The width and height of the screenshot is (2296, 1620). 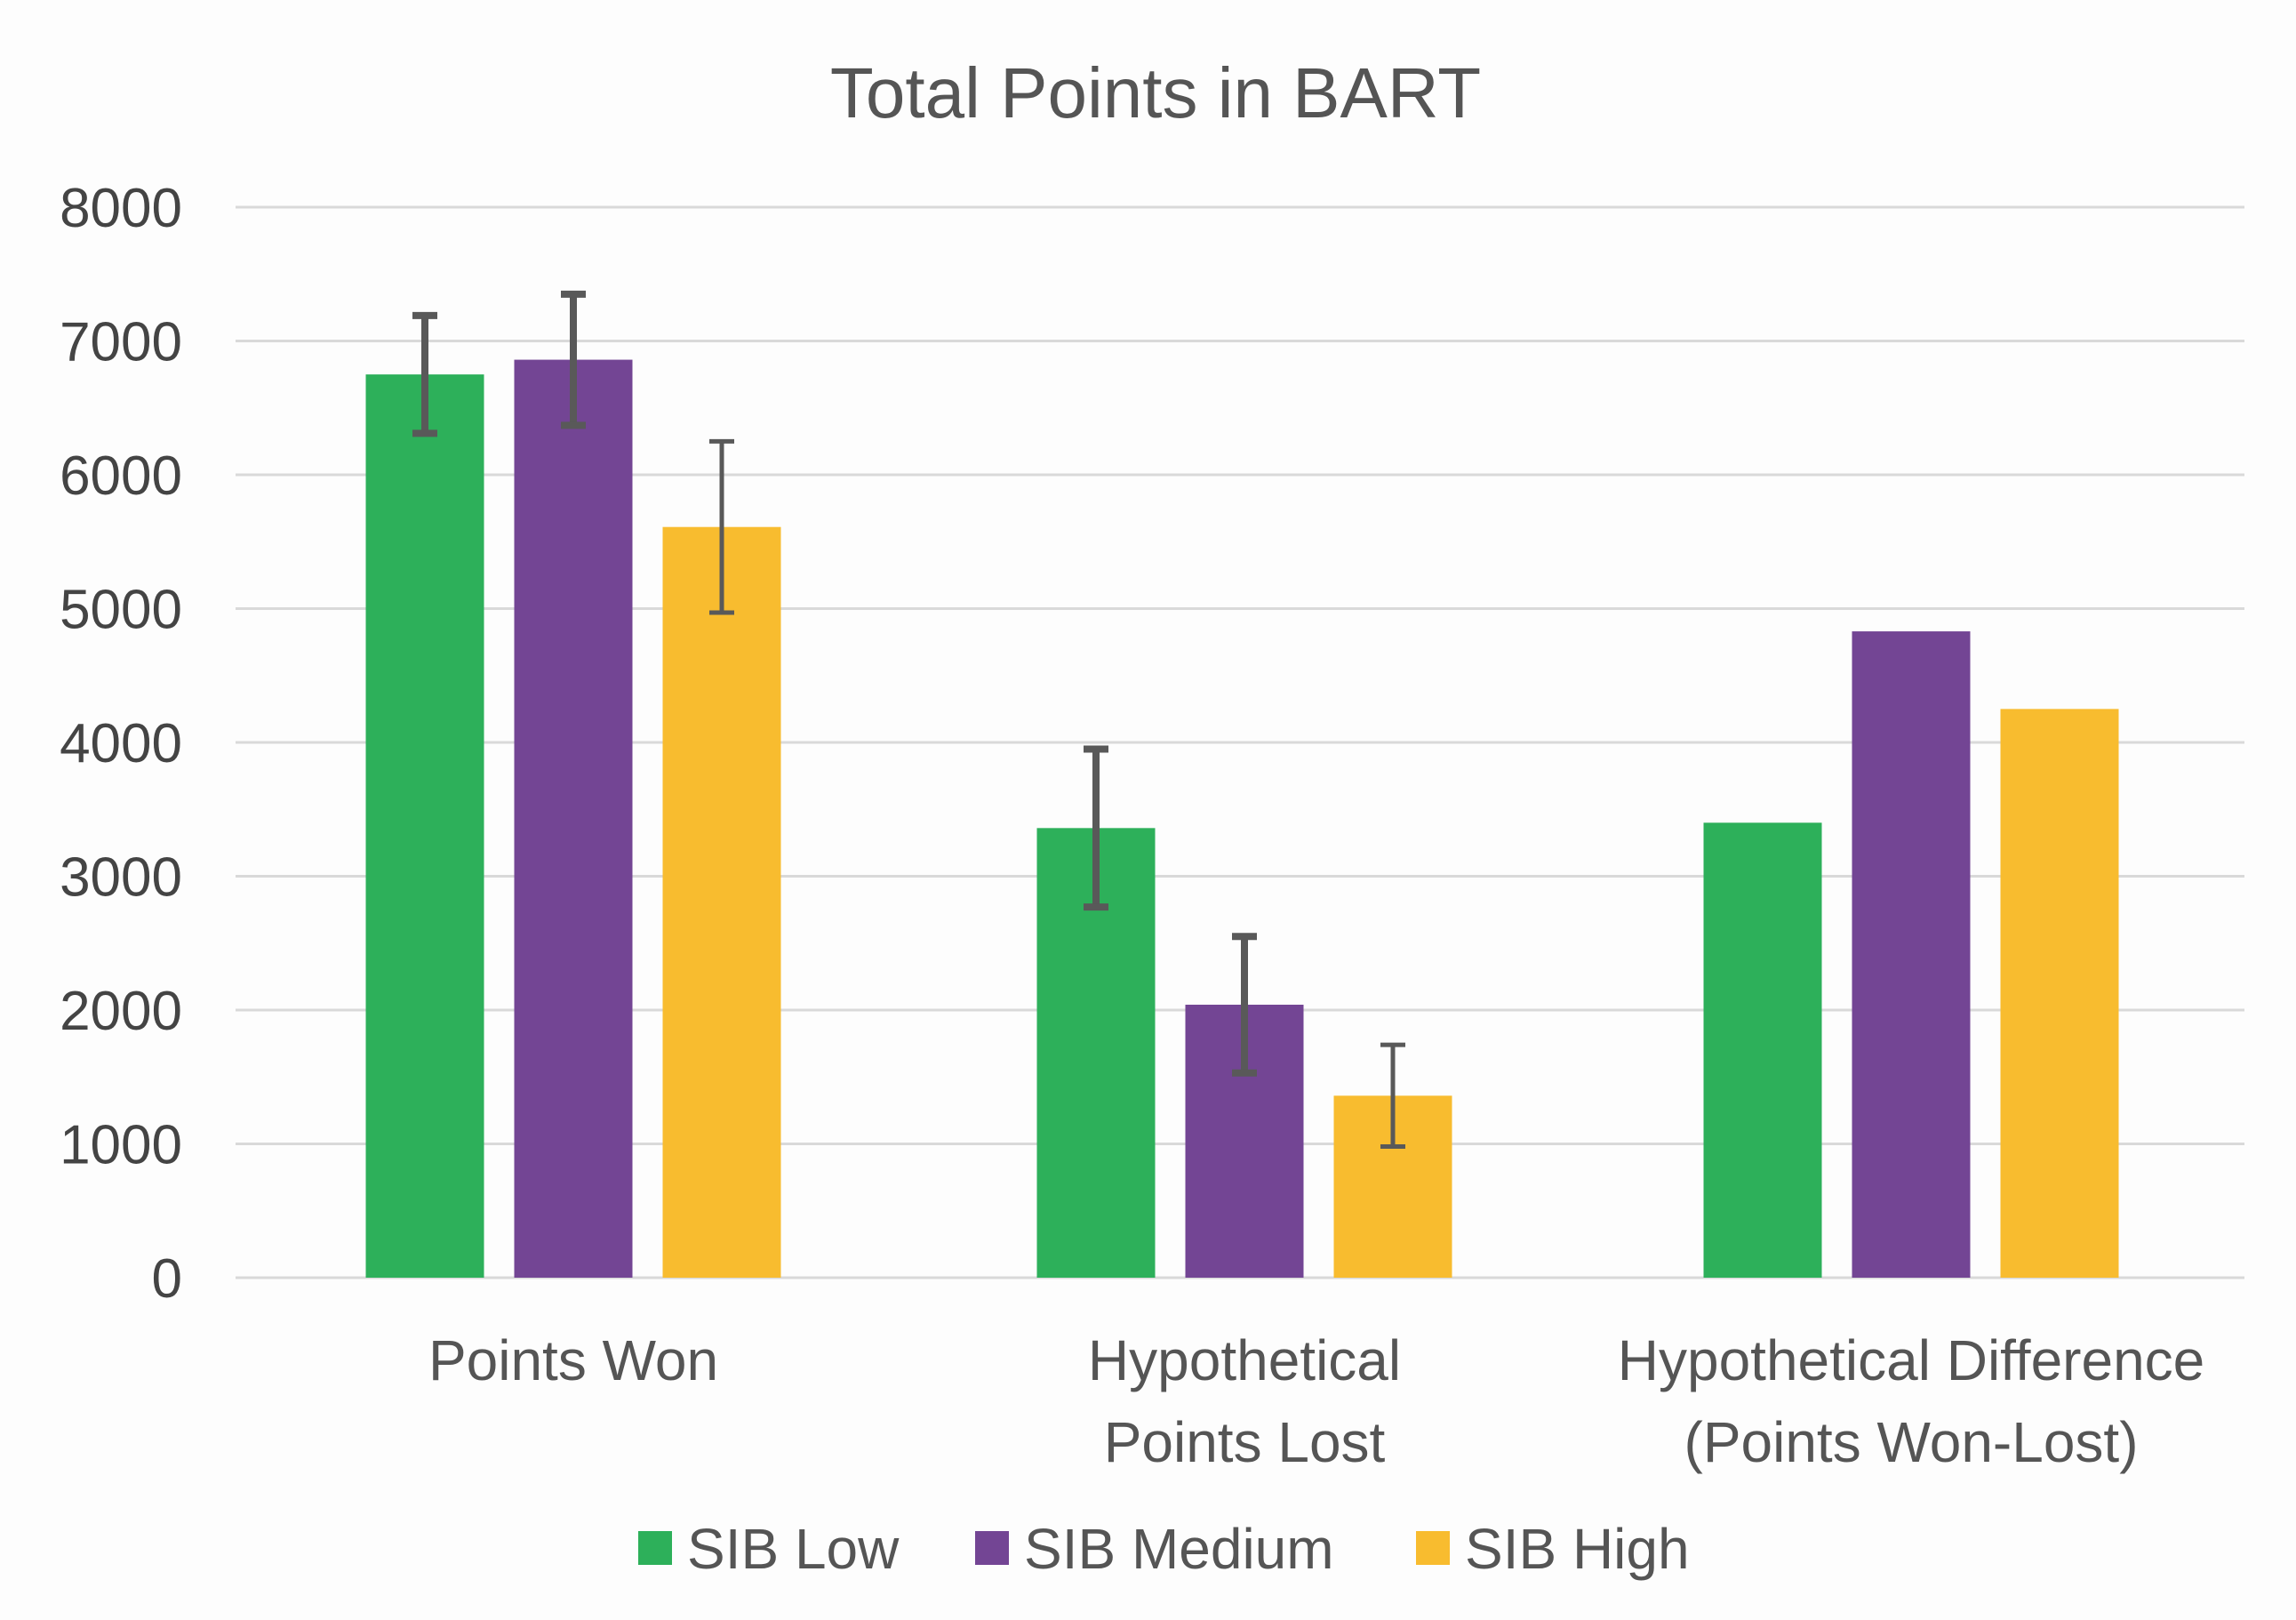 I want to click on y-tick-label: 0, so click(x=167, y=1279).